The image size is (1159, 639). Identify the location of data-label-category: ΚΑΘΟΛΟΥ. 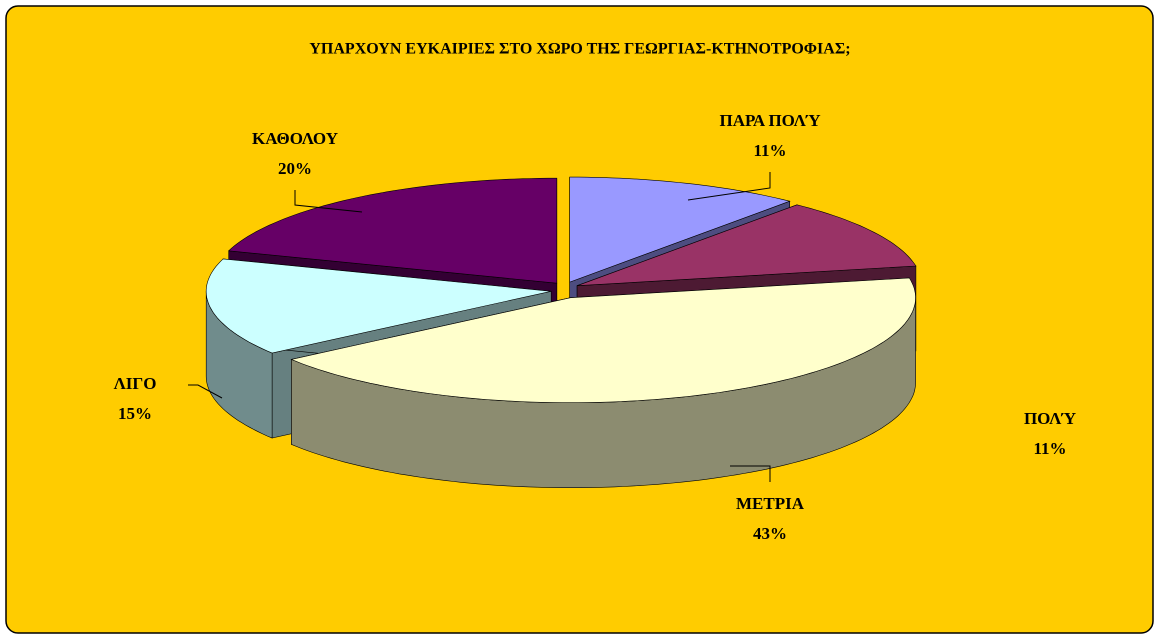
(295, 138).